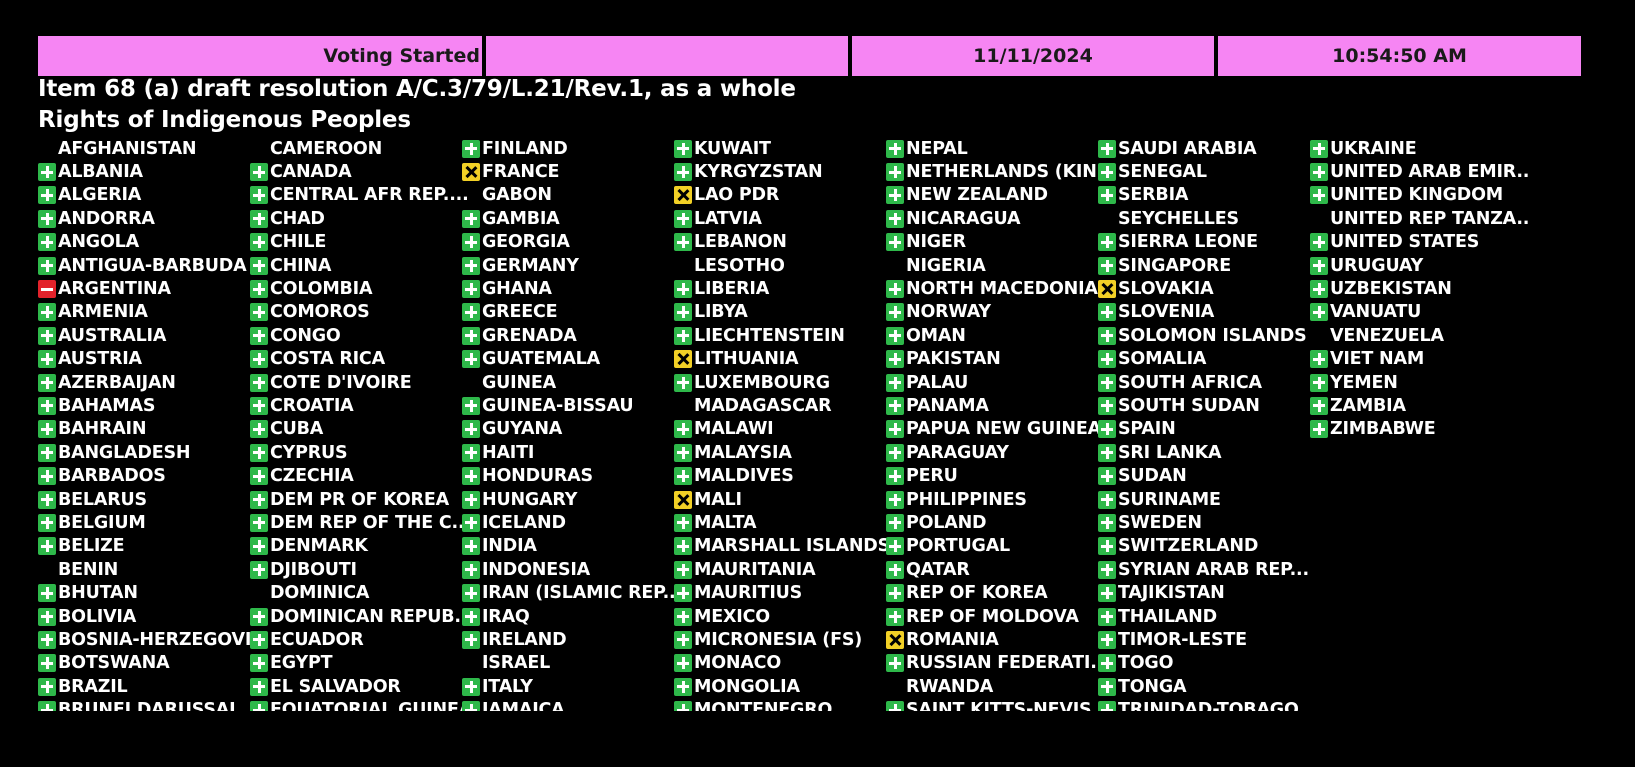 The width and height of the screenshot is (1635, 767). I want to click on country-vote-row: LESOTHO, so click(783, 265).